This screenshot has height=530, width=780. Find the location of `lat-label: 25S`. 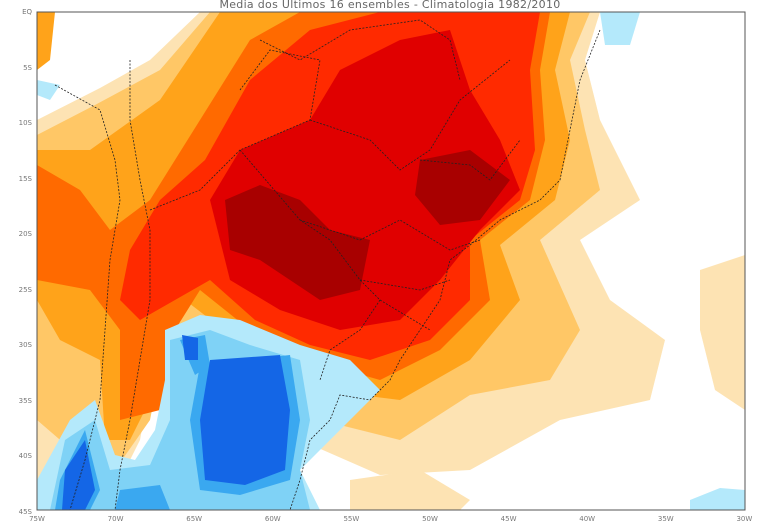

lat-label: 25S is located at coordinates (25, 289).